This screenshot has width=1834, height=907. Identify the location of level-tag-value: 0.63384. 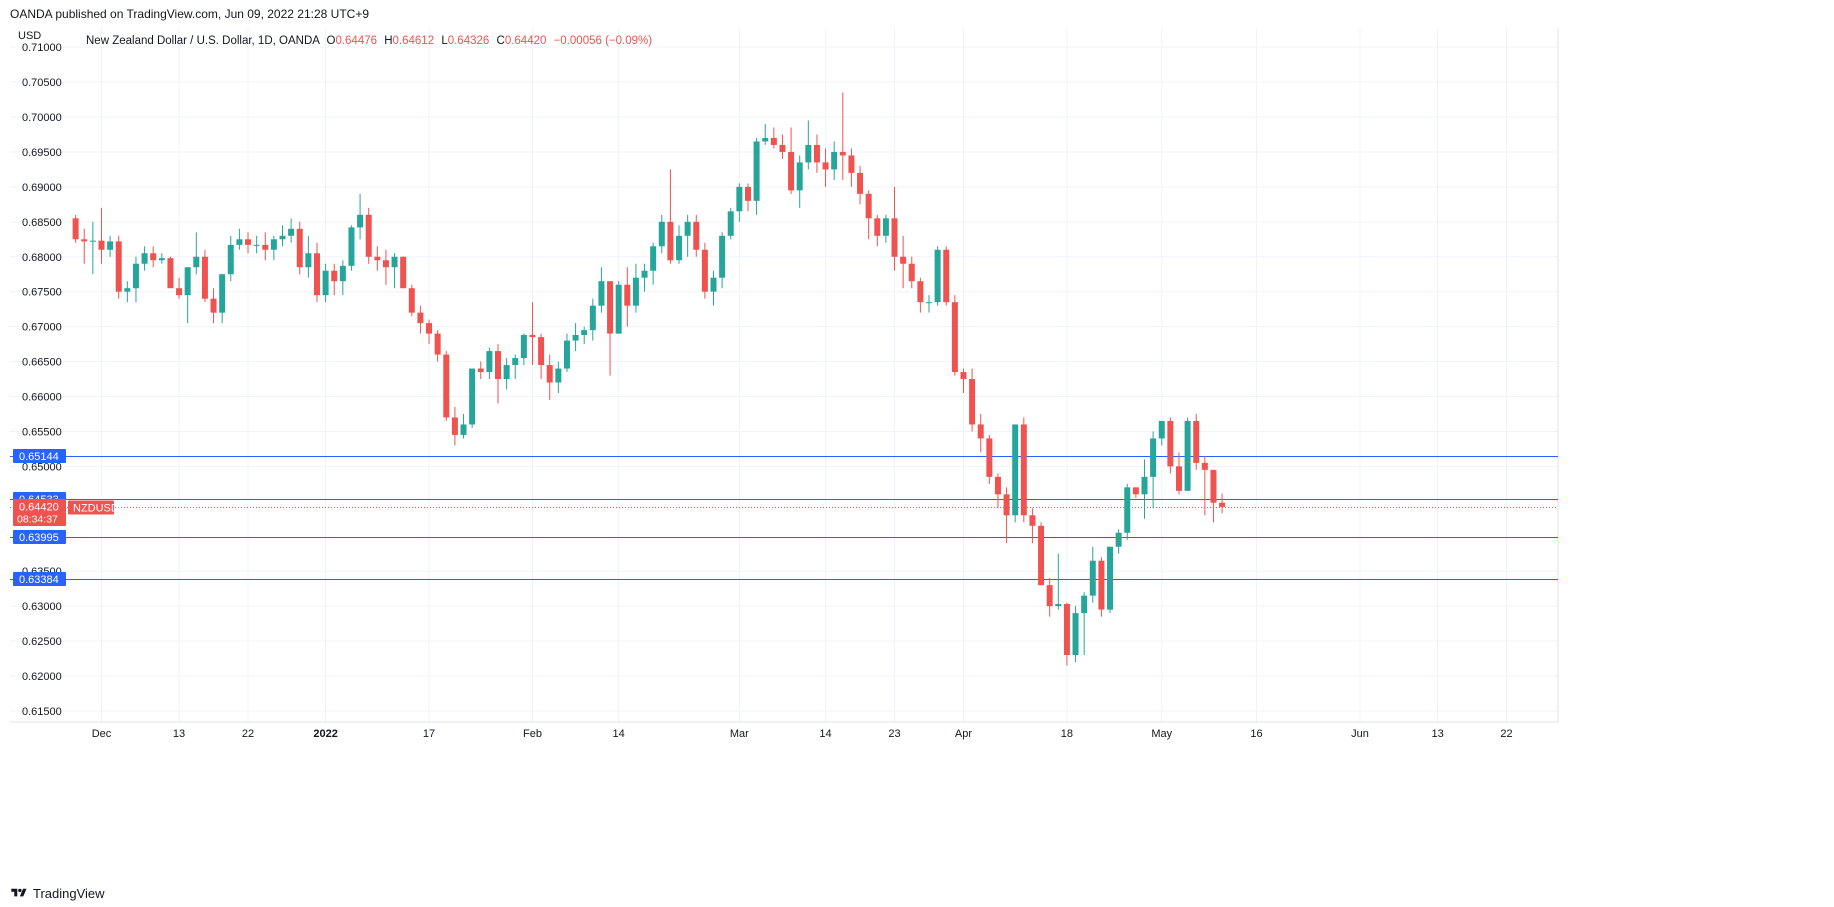
(39, 580).